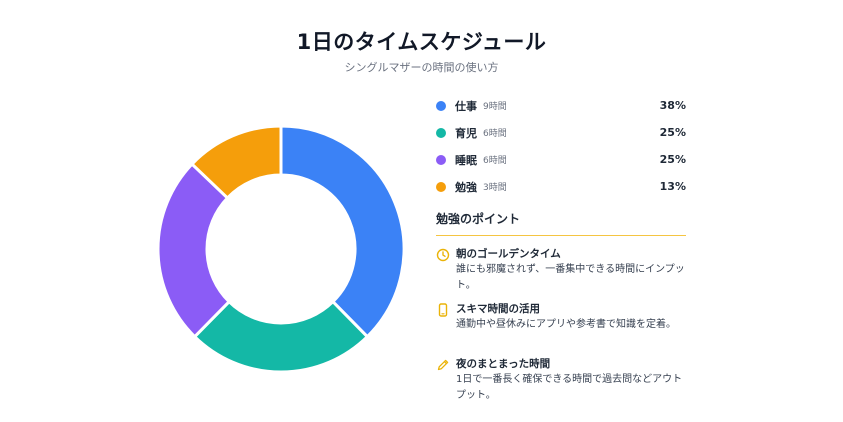 The height and width of the screenshot is (422, 843). Describe the element at coordinates (672, 186) in the screenshot. I see `legend-percent: 13%` at that location.